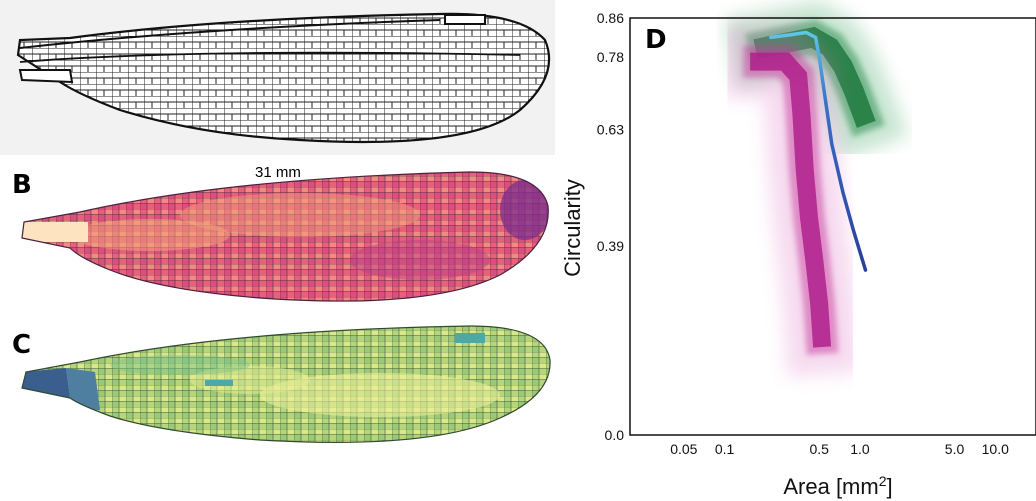 This screenshot has height=501, width=1036. What do you see at coordinates (22, 185) in the screenshot?
I see `panel-letter-b: B` at bounding box center [22, 185].